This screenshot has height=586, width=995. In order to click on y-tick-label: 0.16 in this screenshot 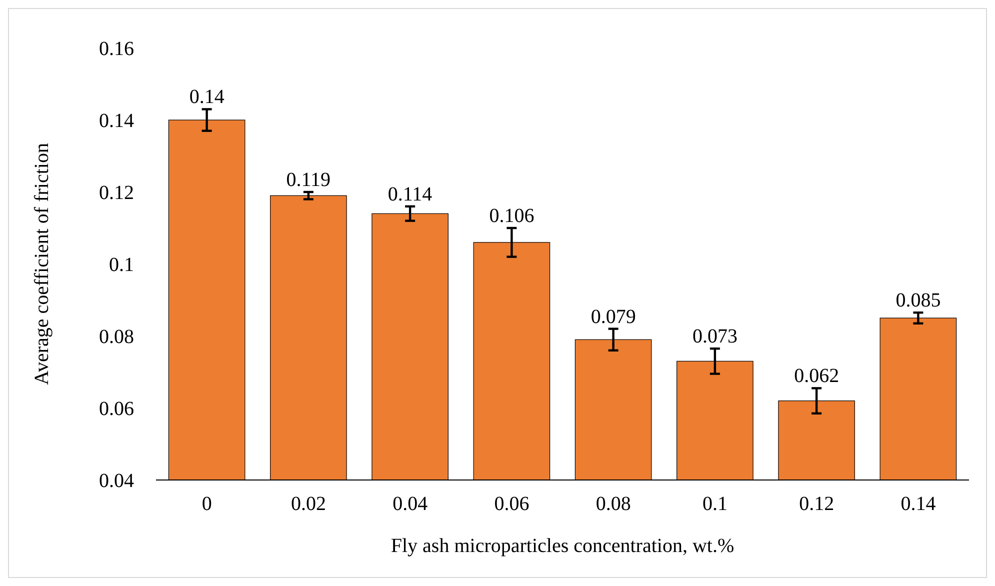, I will do `click(116, 49)`.